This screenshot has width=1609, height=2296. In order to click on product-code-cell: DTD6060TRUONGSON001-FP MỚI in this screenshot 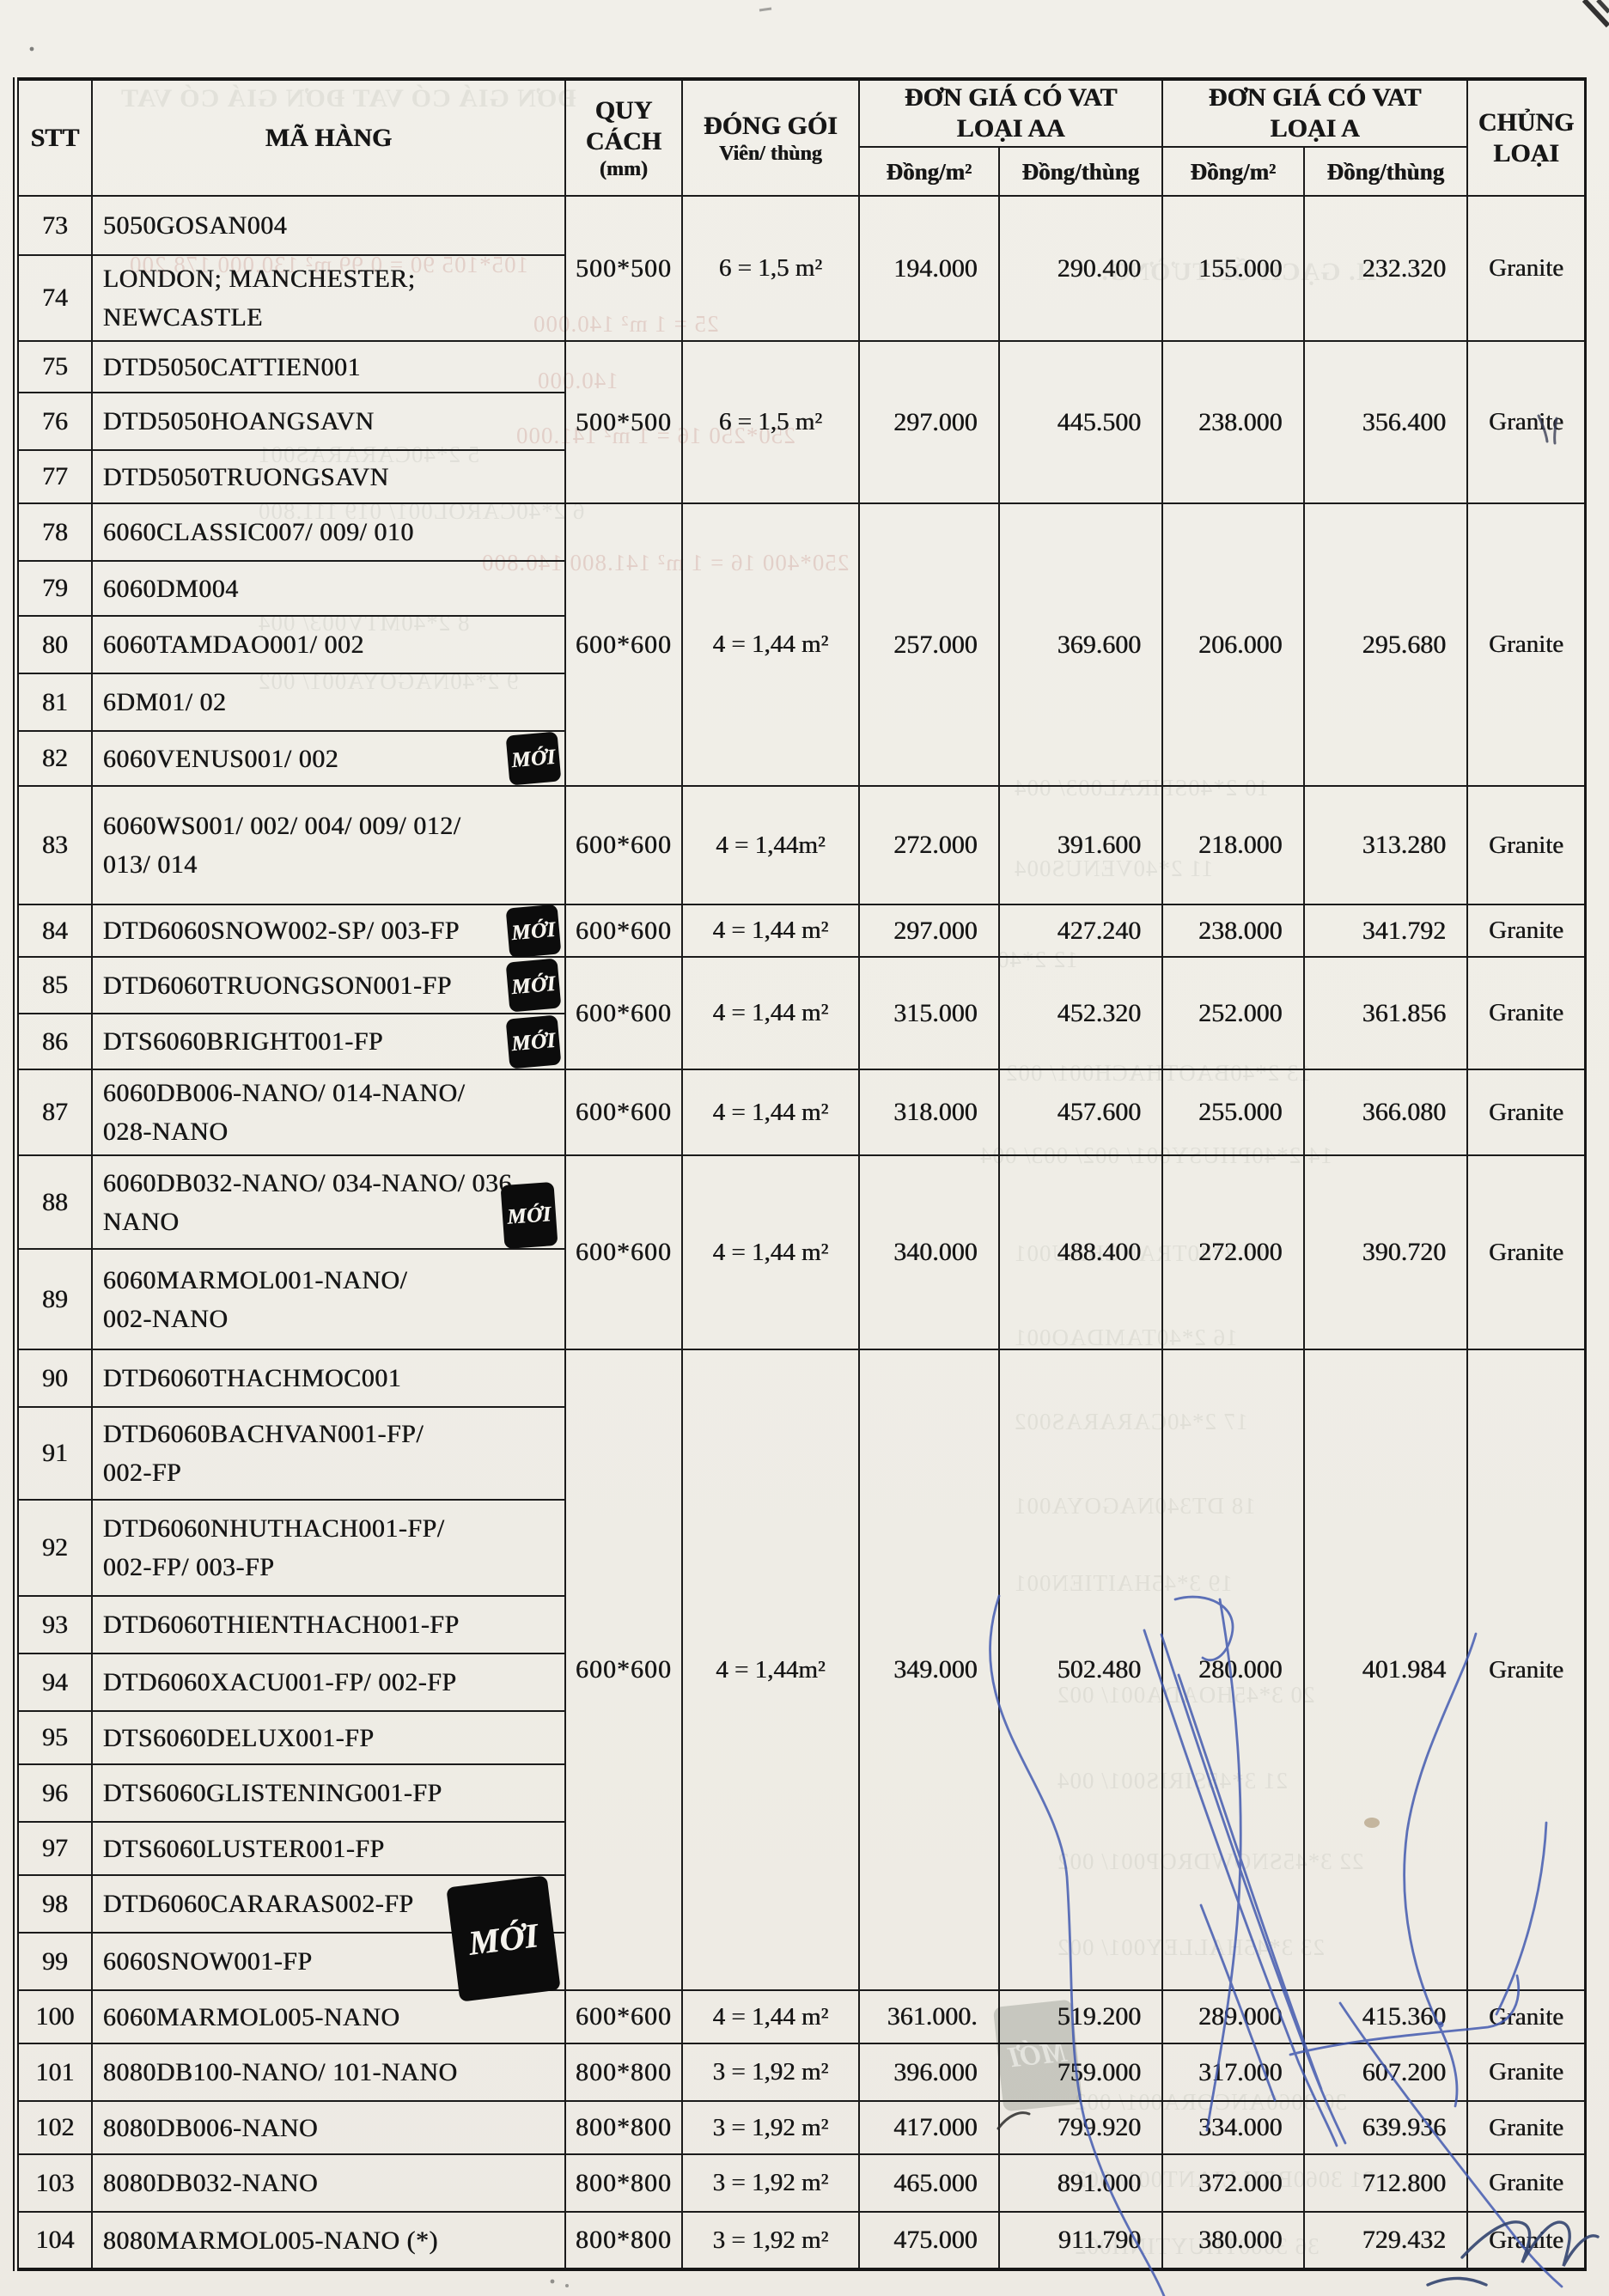, I will do `click(328, 985)`.